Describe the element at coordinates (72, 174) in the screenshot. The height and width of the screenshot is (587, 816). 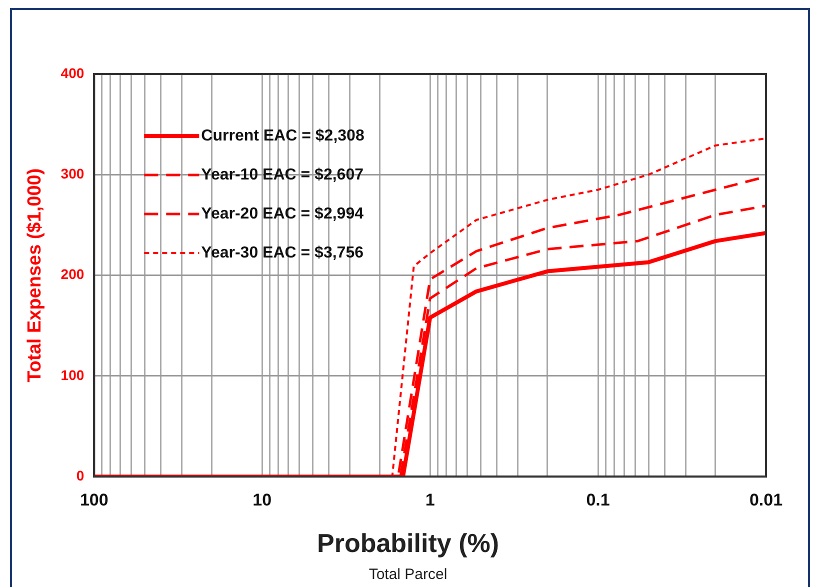
I see `y-tick-label: 300` at that location.